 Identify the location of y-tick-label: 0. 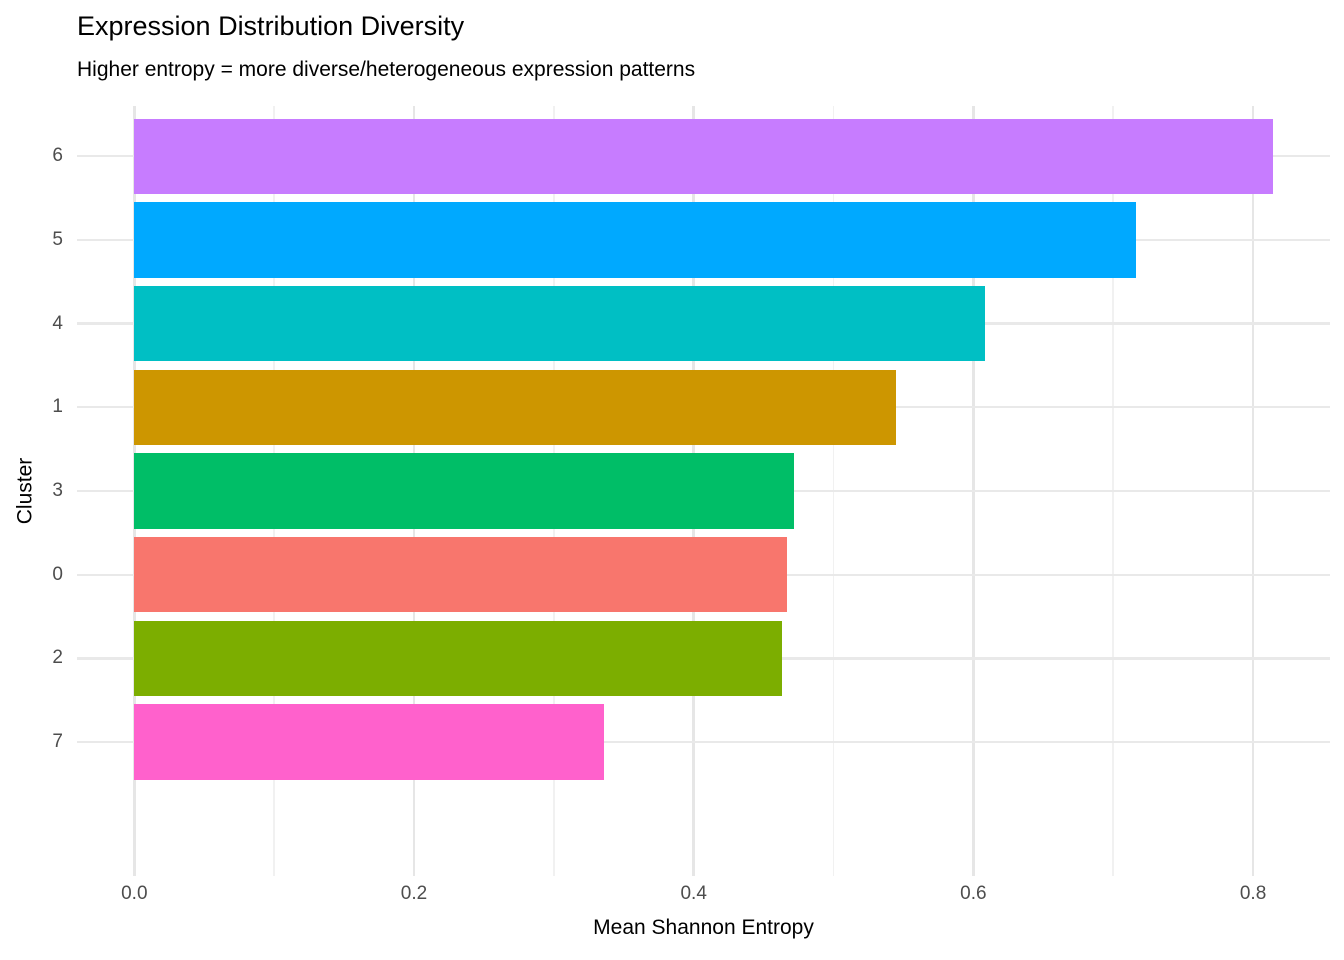
(57, 574).